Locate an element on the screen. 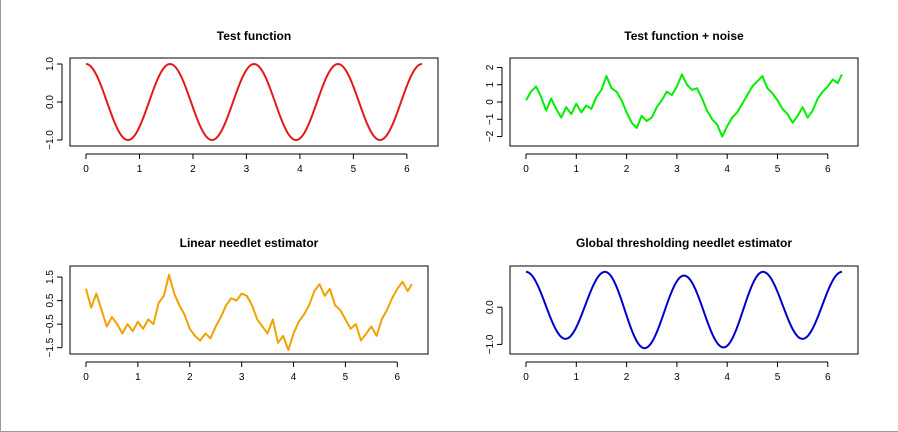  y-tick-label: 2 is located at coordinates (490, 67).